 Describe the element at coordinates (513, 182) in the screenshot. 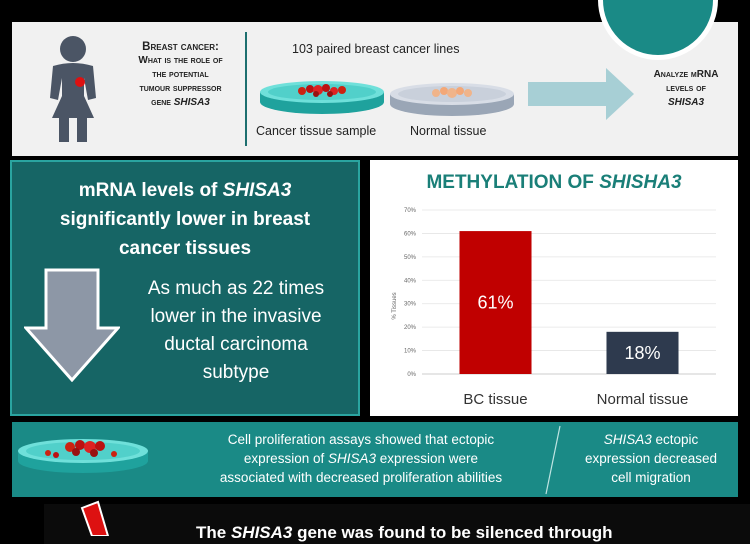

I see `chart-title-prefix: Methylation of` at that location.